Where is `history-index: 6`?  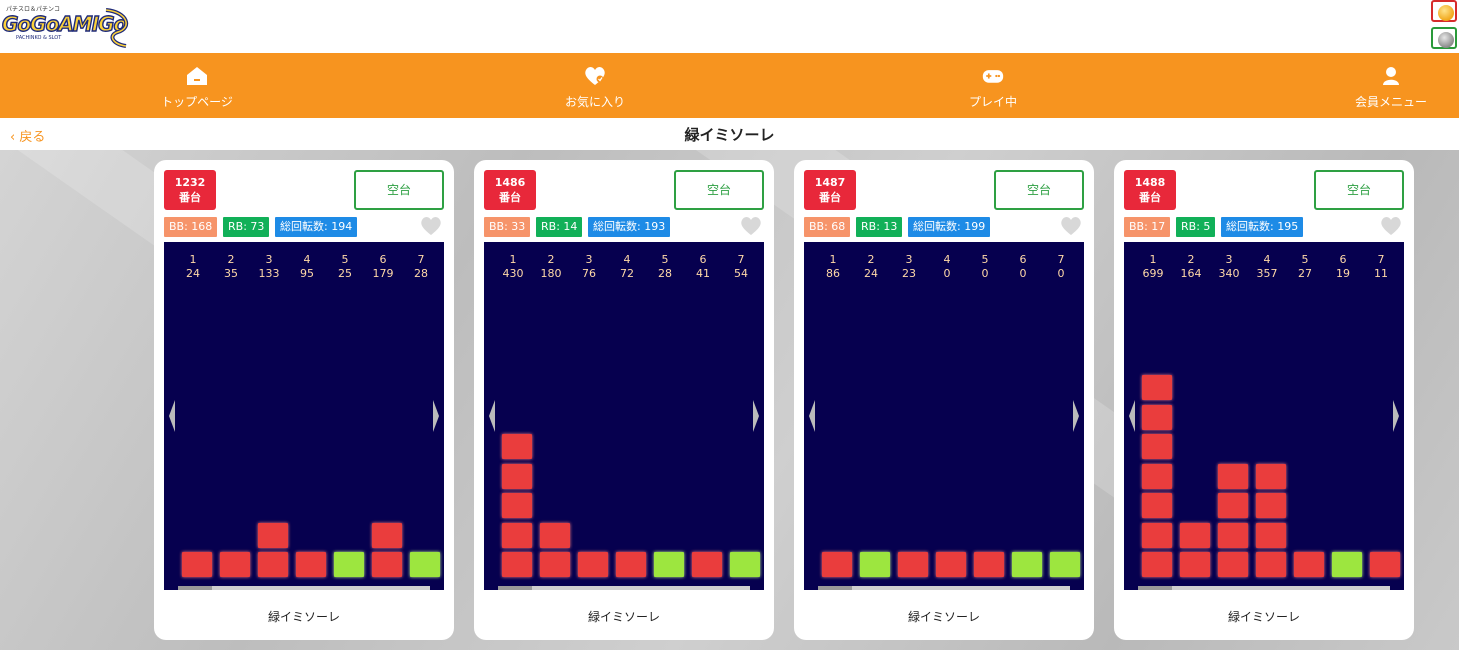 history-index: 6 is located at coordinates (703, 259).